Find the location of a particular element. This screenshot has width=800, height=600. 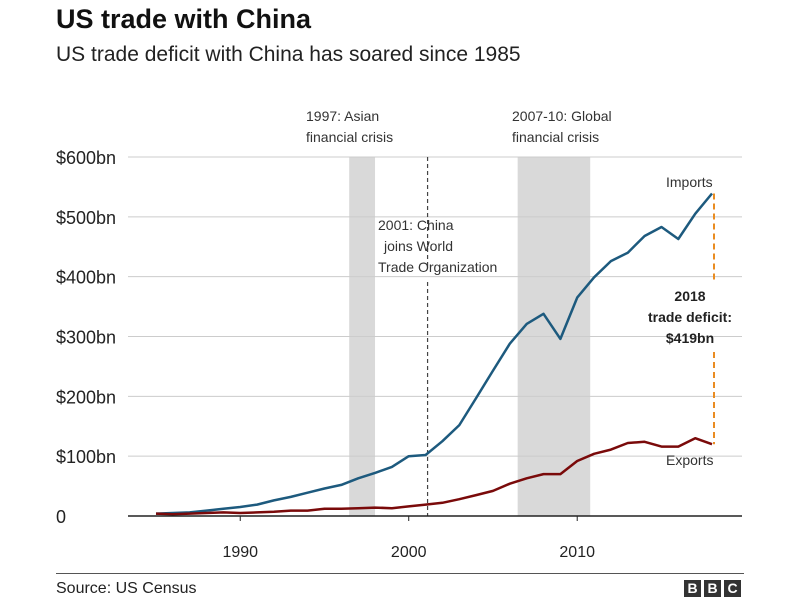

exports-label: Exports is located at coordinates (689, 460).